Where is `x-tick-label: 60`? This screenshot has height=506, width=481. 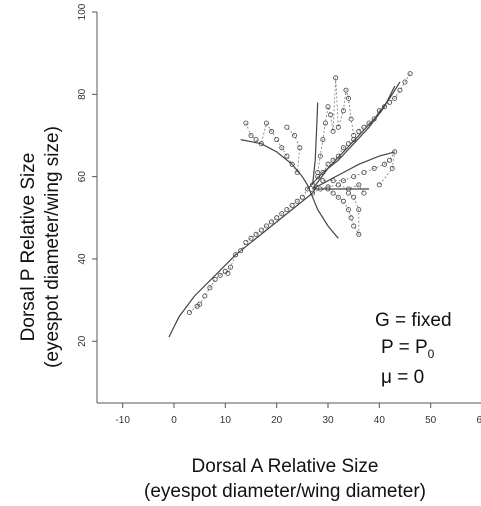 x-tick-label: 60 is located at coordinates (478, 420).